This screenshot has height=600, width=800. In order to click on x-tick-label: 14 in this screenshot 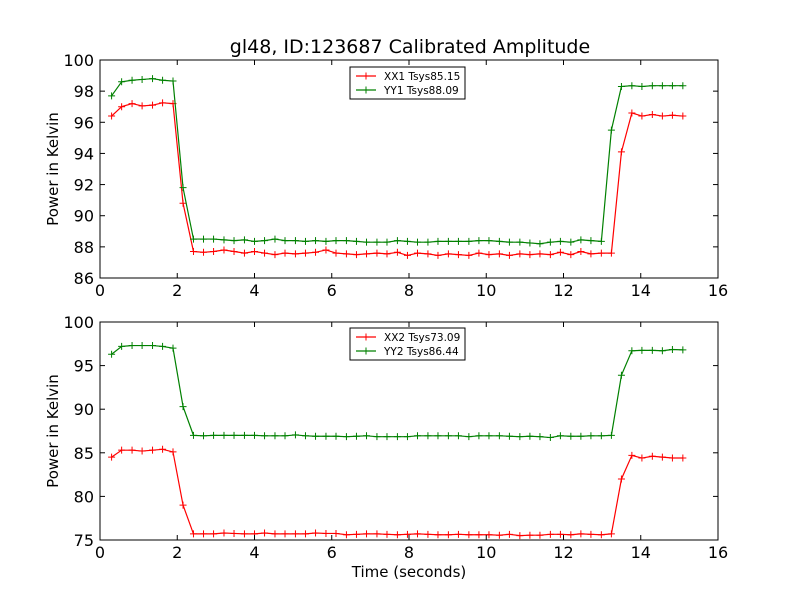, I will do `click(641, 290)`.